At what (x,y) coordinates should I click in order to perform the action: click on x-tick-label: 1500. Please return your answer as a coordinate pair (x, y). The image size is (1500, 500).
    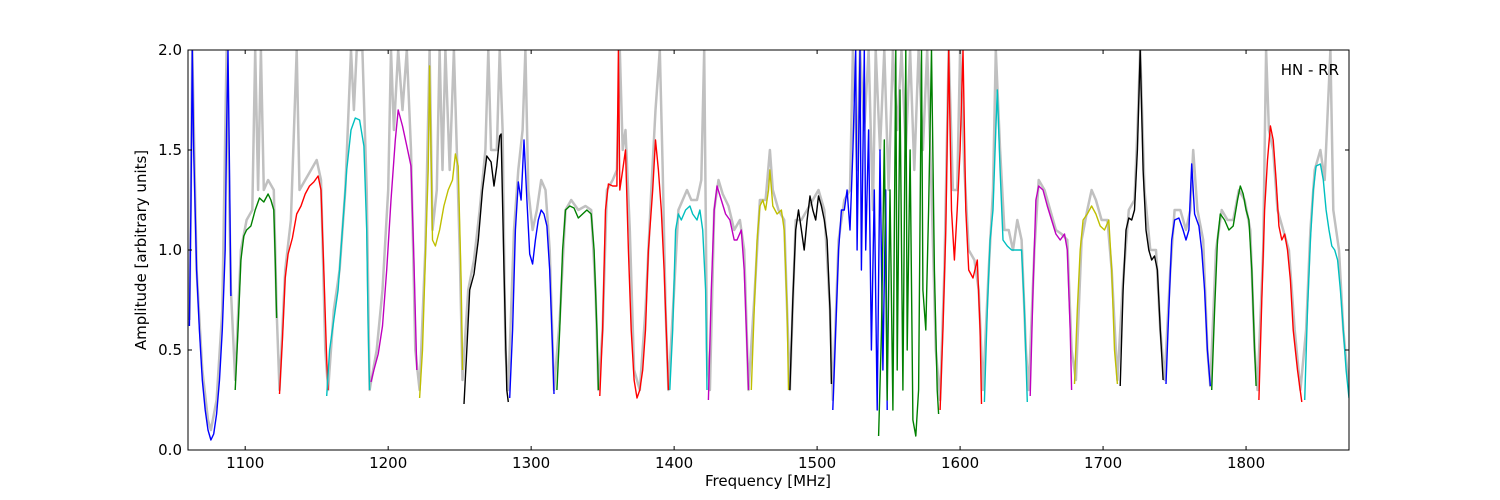
    Looking at the image, I should click on (817, 463).